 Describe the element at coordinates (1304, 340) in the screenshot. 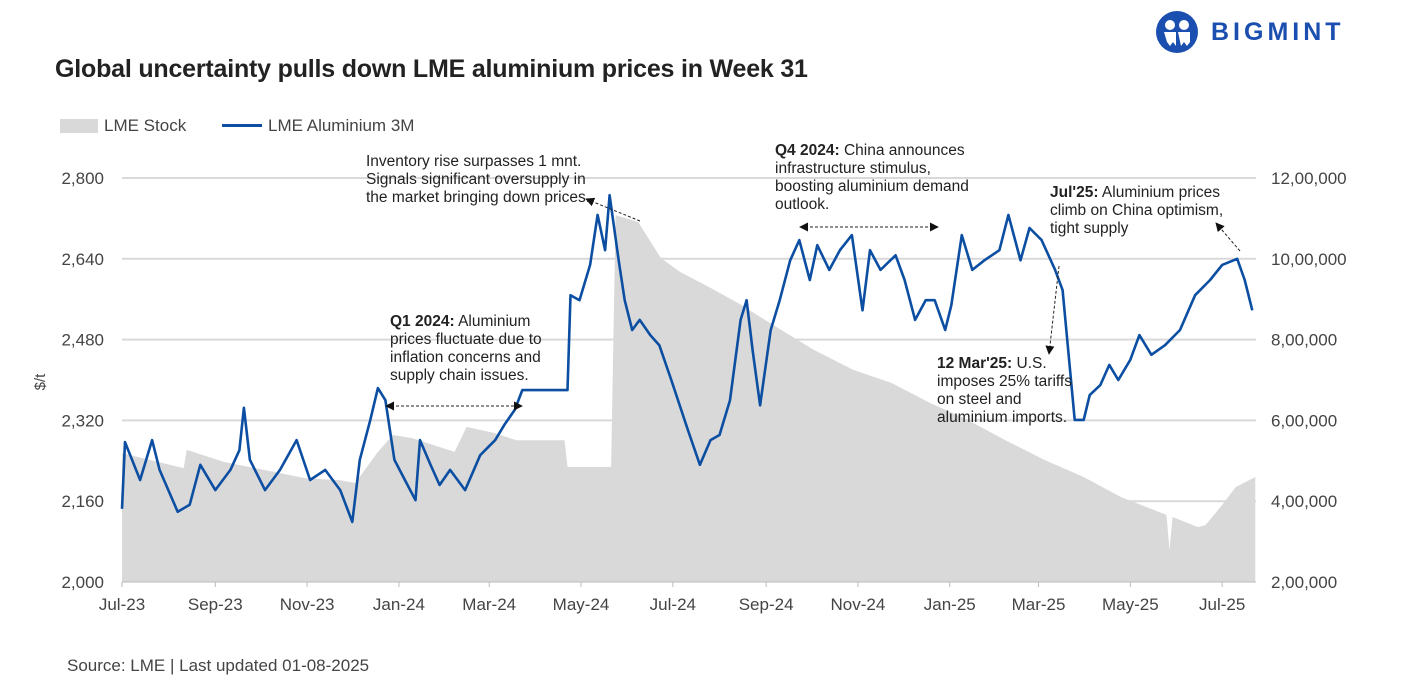

I see `y2-tick-label: 8,00,000` at that location.